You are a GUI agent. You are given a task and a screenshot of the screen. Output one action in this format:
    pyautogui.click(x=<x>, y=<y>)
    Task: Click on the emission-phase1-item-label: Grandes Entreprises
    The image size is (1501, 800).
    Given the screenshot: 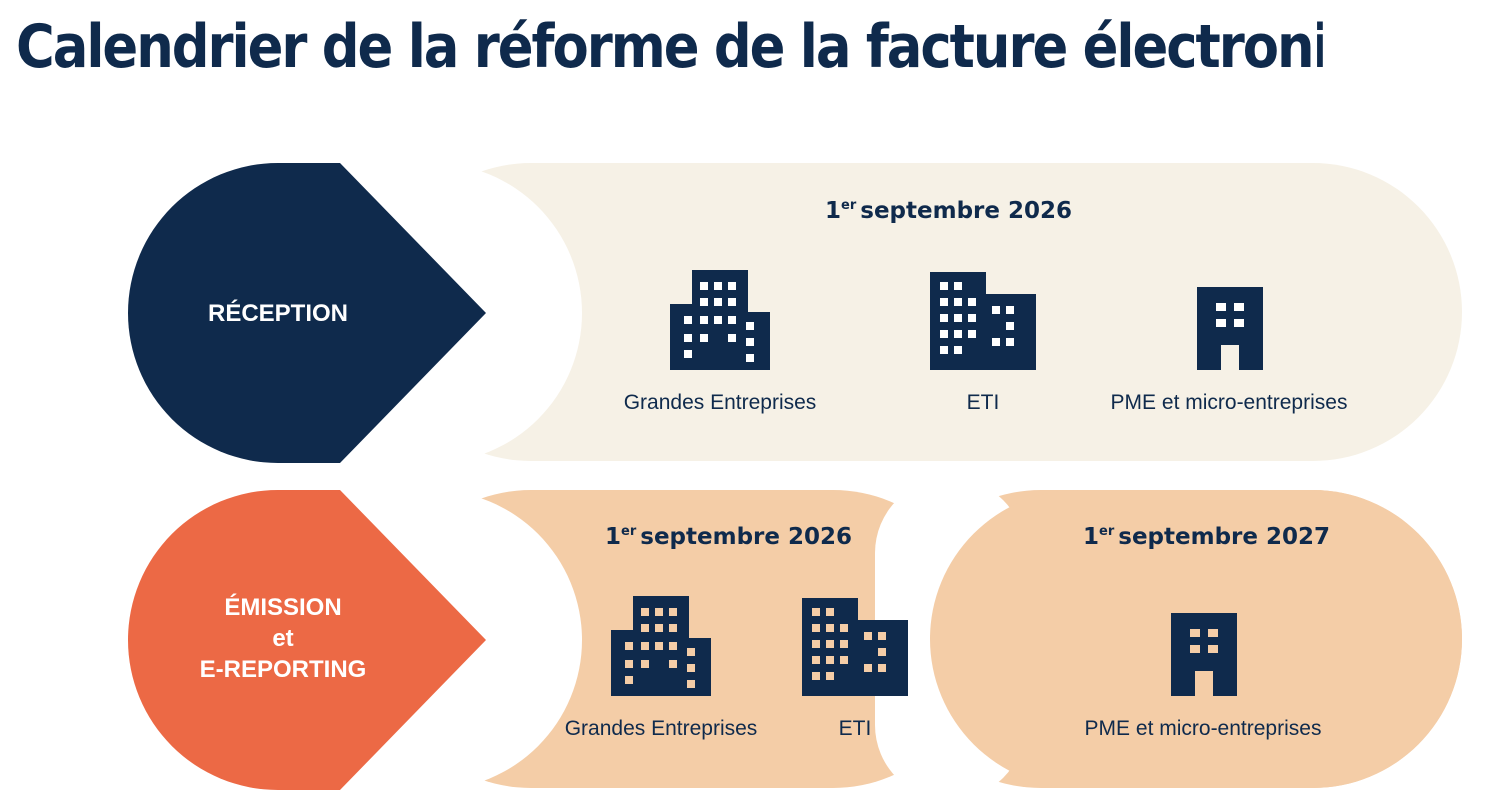 What is the action you would take?
    pyautogui.click(x=661, y=728)
    